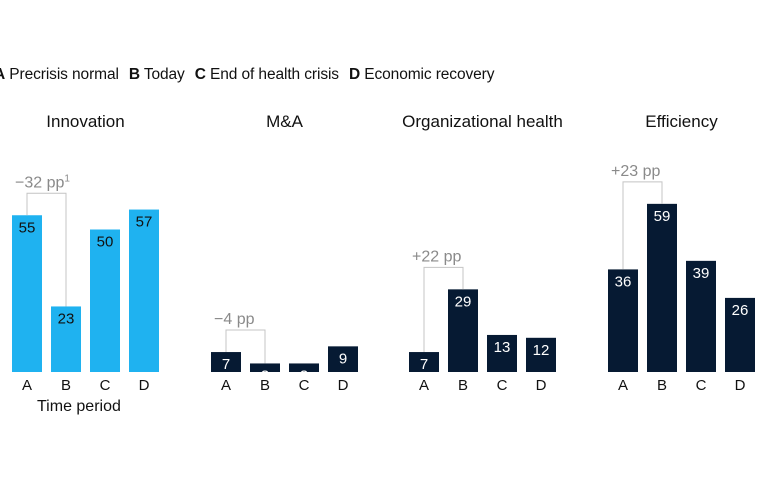  What do you see at coordinates (105, 242) in the screenshot?
I see `data-label: 50` at bounding box center [105, 242].